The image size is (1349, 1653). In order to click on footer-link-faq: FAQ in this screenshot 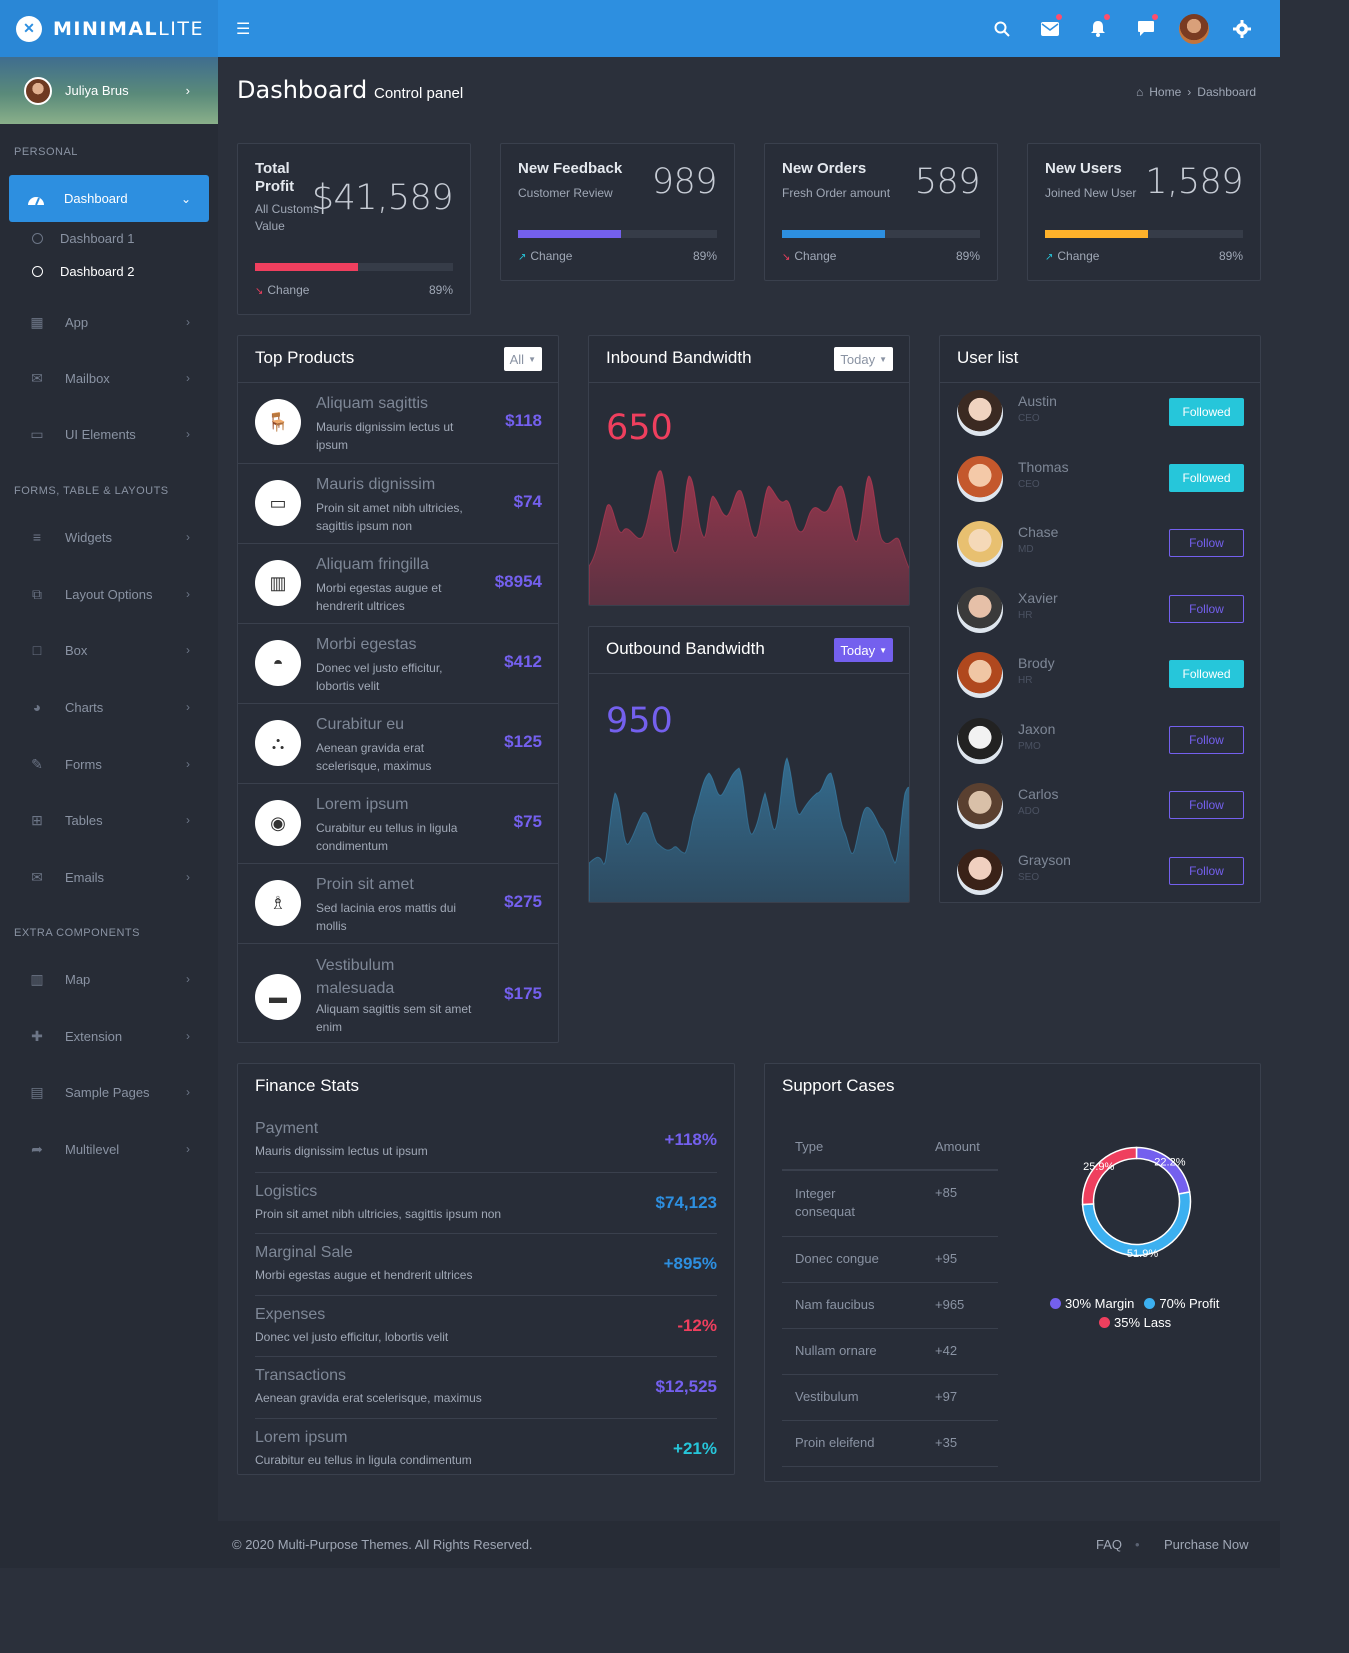, I will do `click(1109, 1544)`.